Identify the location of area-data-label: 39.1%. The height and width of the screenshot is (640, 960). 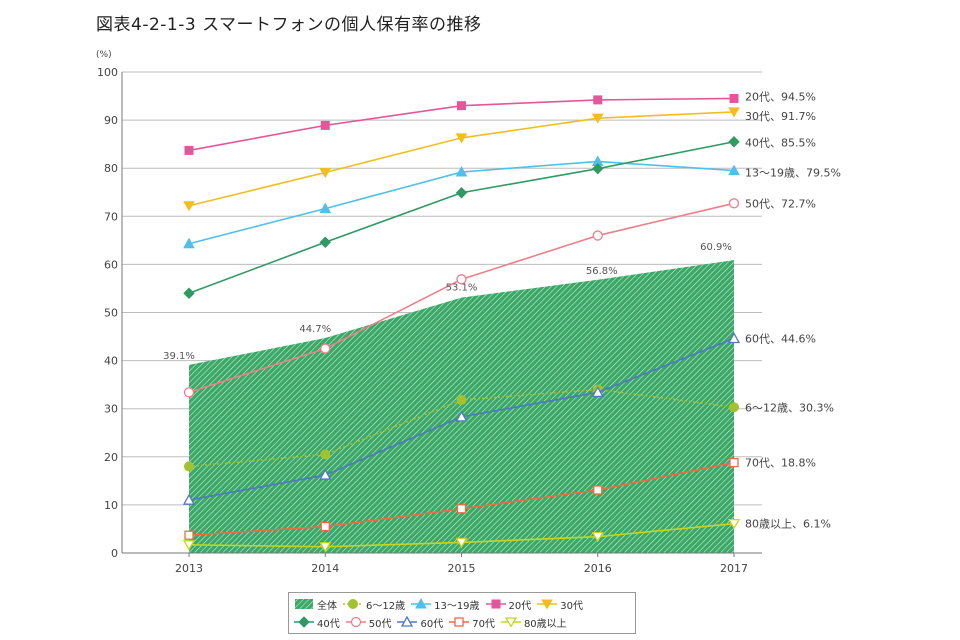
(179, 356).